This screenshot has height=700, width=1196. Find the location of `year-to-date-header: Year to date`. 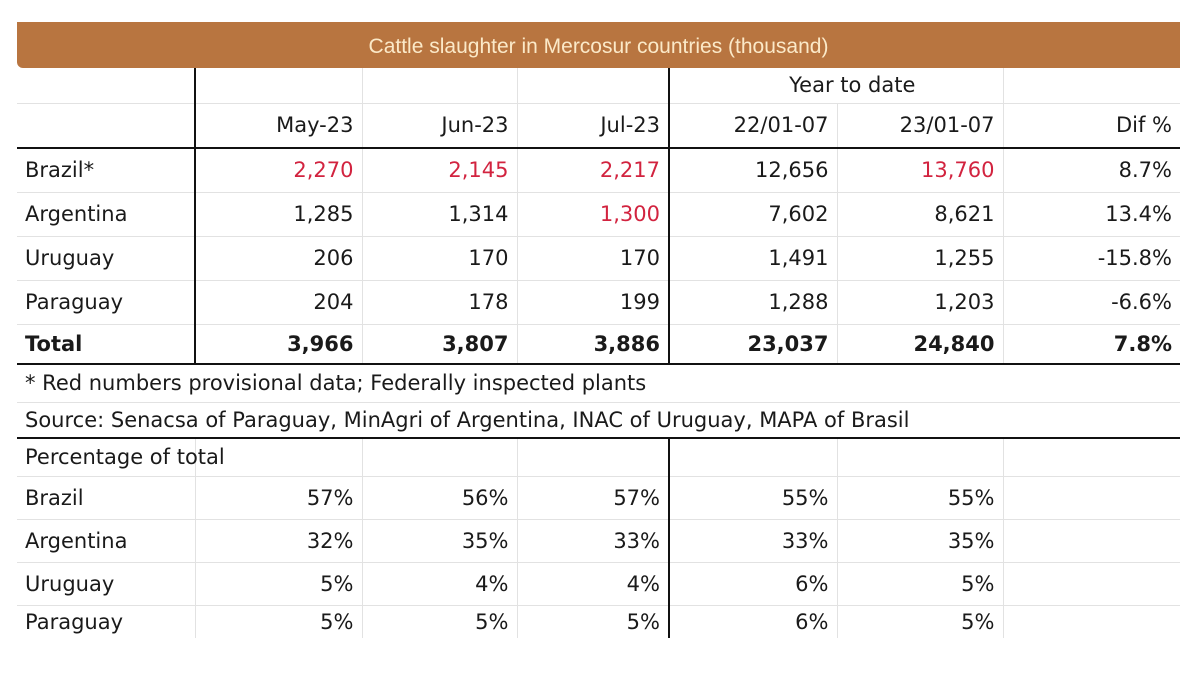

year-to-date-header: Year to date is located at coordinates (835, 86).